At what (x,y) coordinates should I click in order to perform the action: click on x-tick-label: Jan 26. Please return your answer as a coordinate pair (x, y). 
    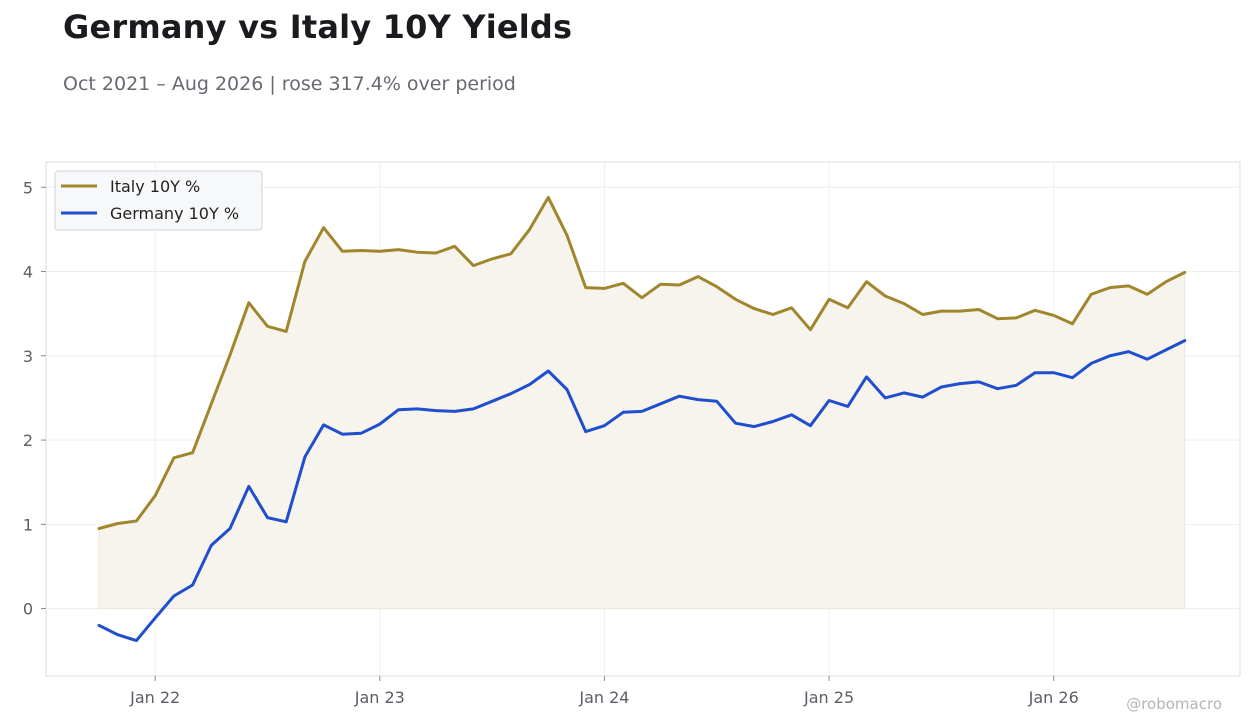
    Looking at the image, I should click on (1053, 697).